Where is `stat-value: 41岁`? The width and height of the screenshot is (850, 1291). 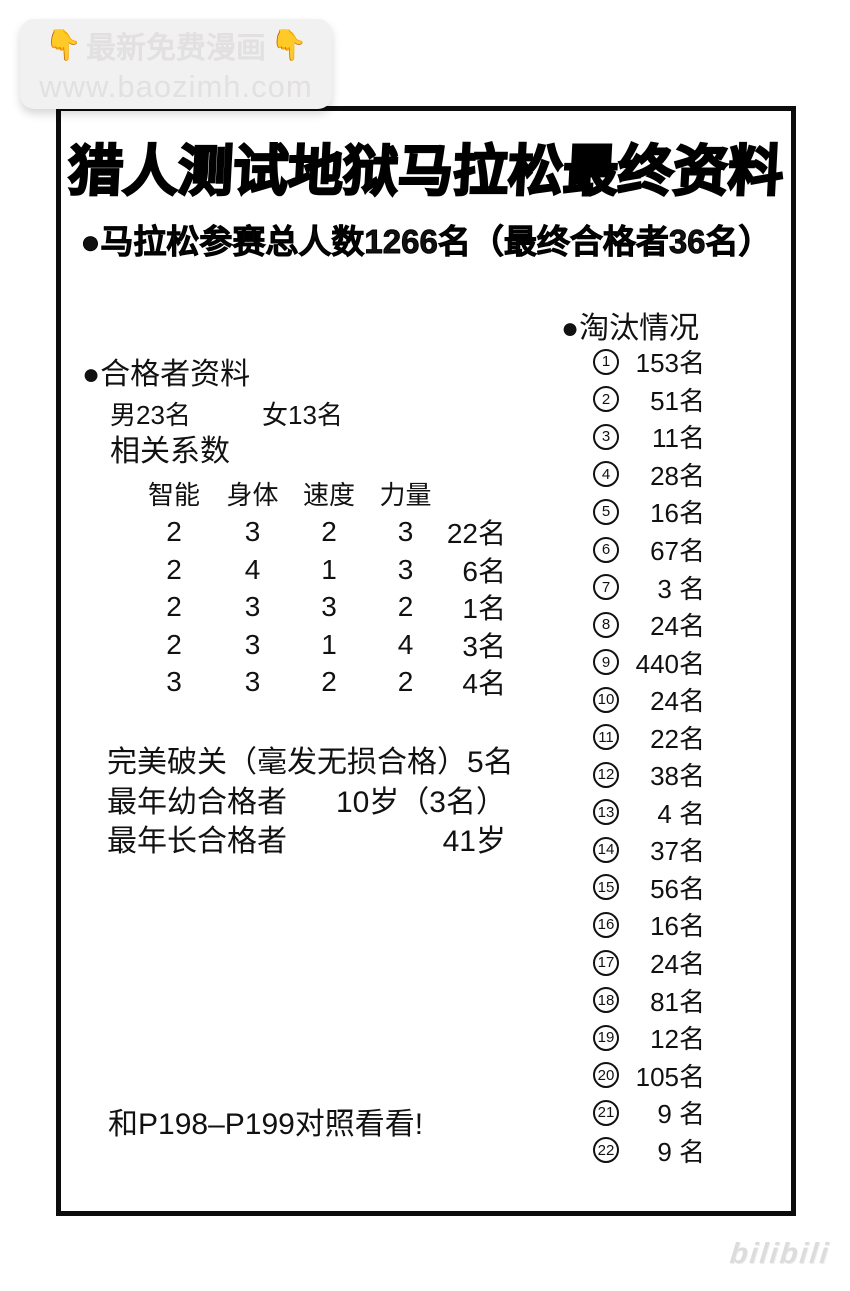
stat-value: 41岁 is located at coordinates (474, 841).